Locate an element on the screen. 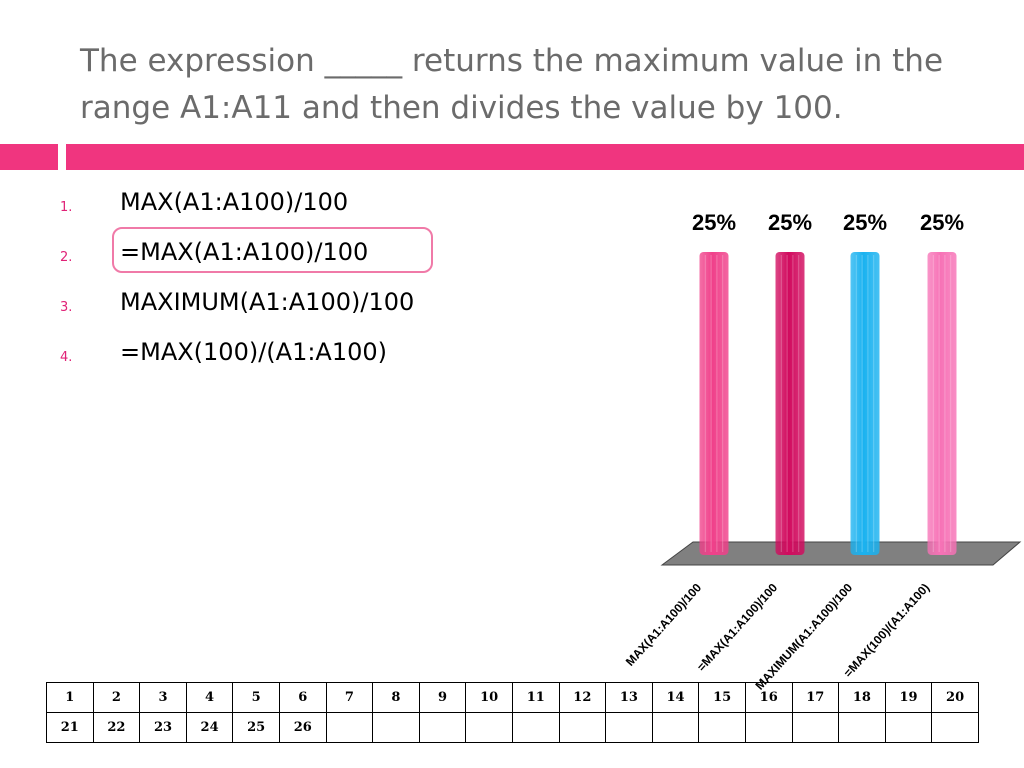 The width and height of the screenshot is (1024, 768). option-text: MAX(A1:A100)/100 is located at coordinates (234, 202).